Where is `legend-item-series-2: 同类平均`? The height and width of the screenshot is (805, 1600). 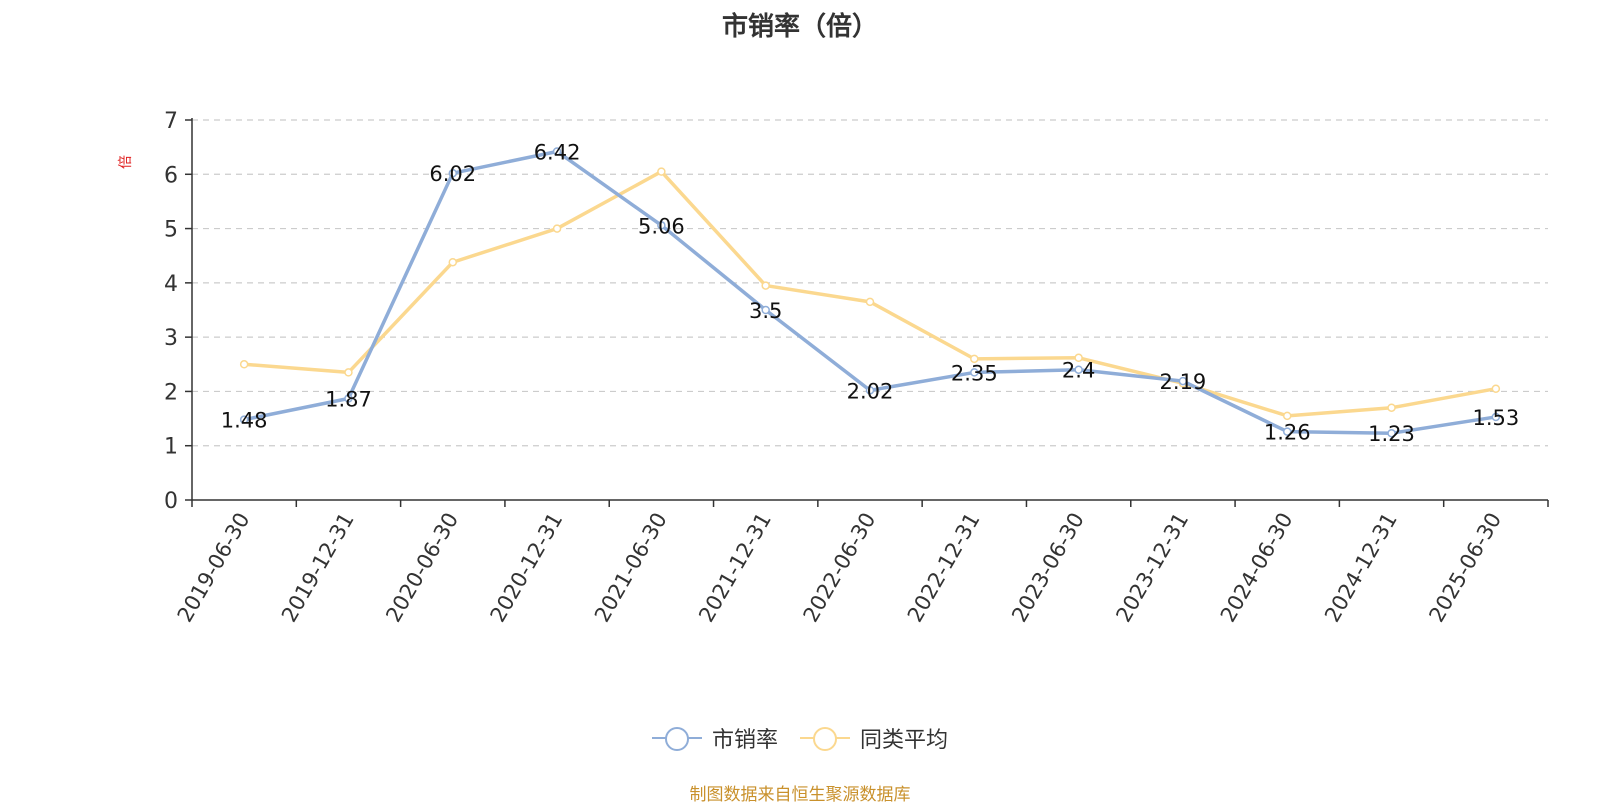
legend-item-series-2: 同类平均 is located at coordinates (874, 738).